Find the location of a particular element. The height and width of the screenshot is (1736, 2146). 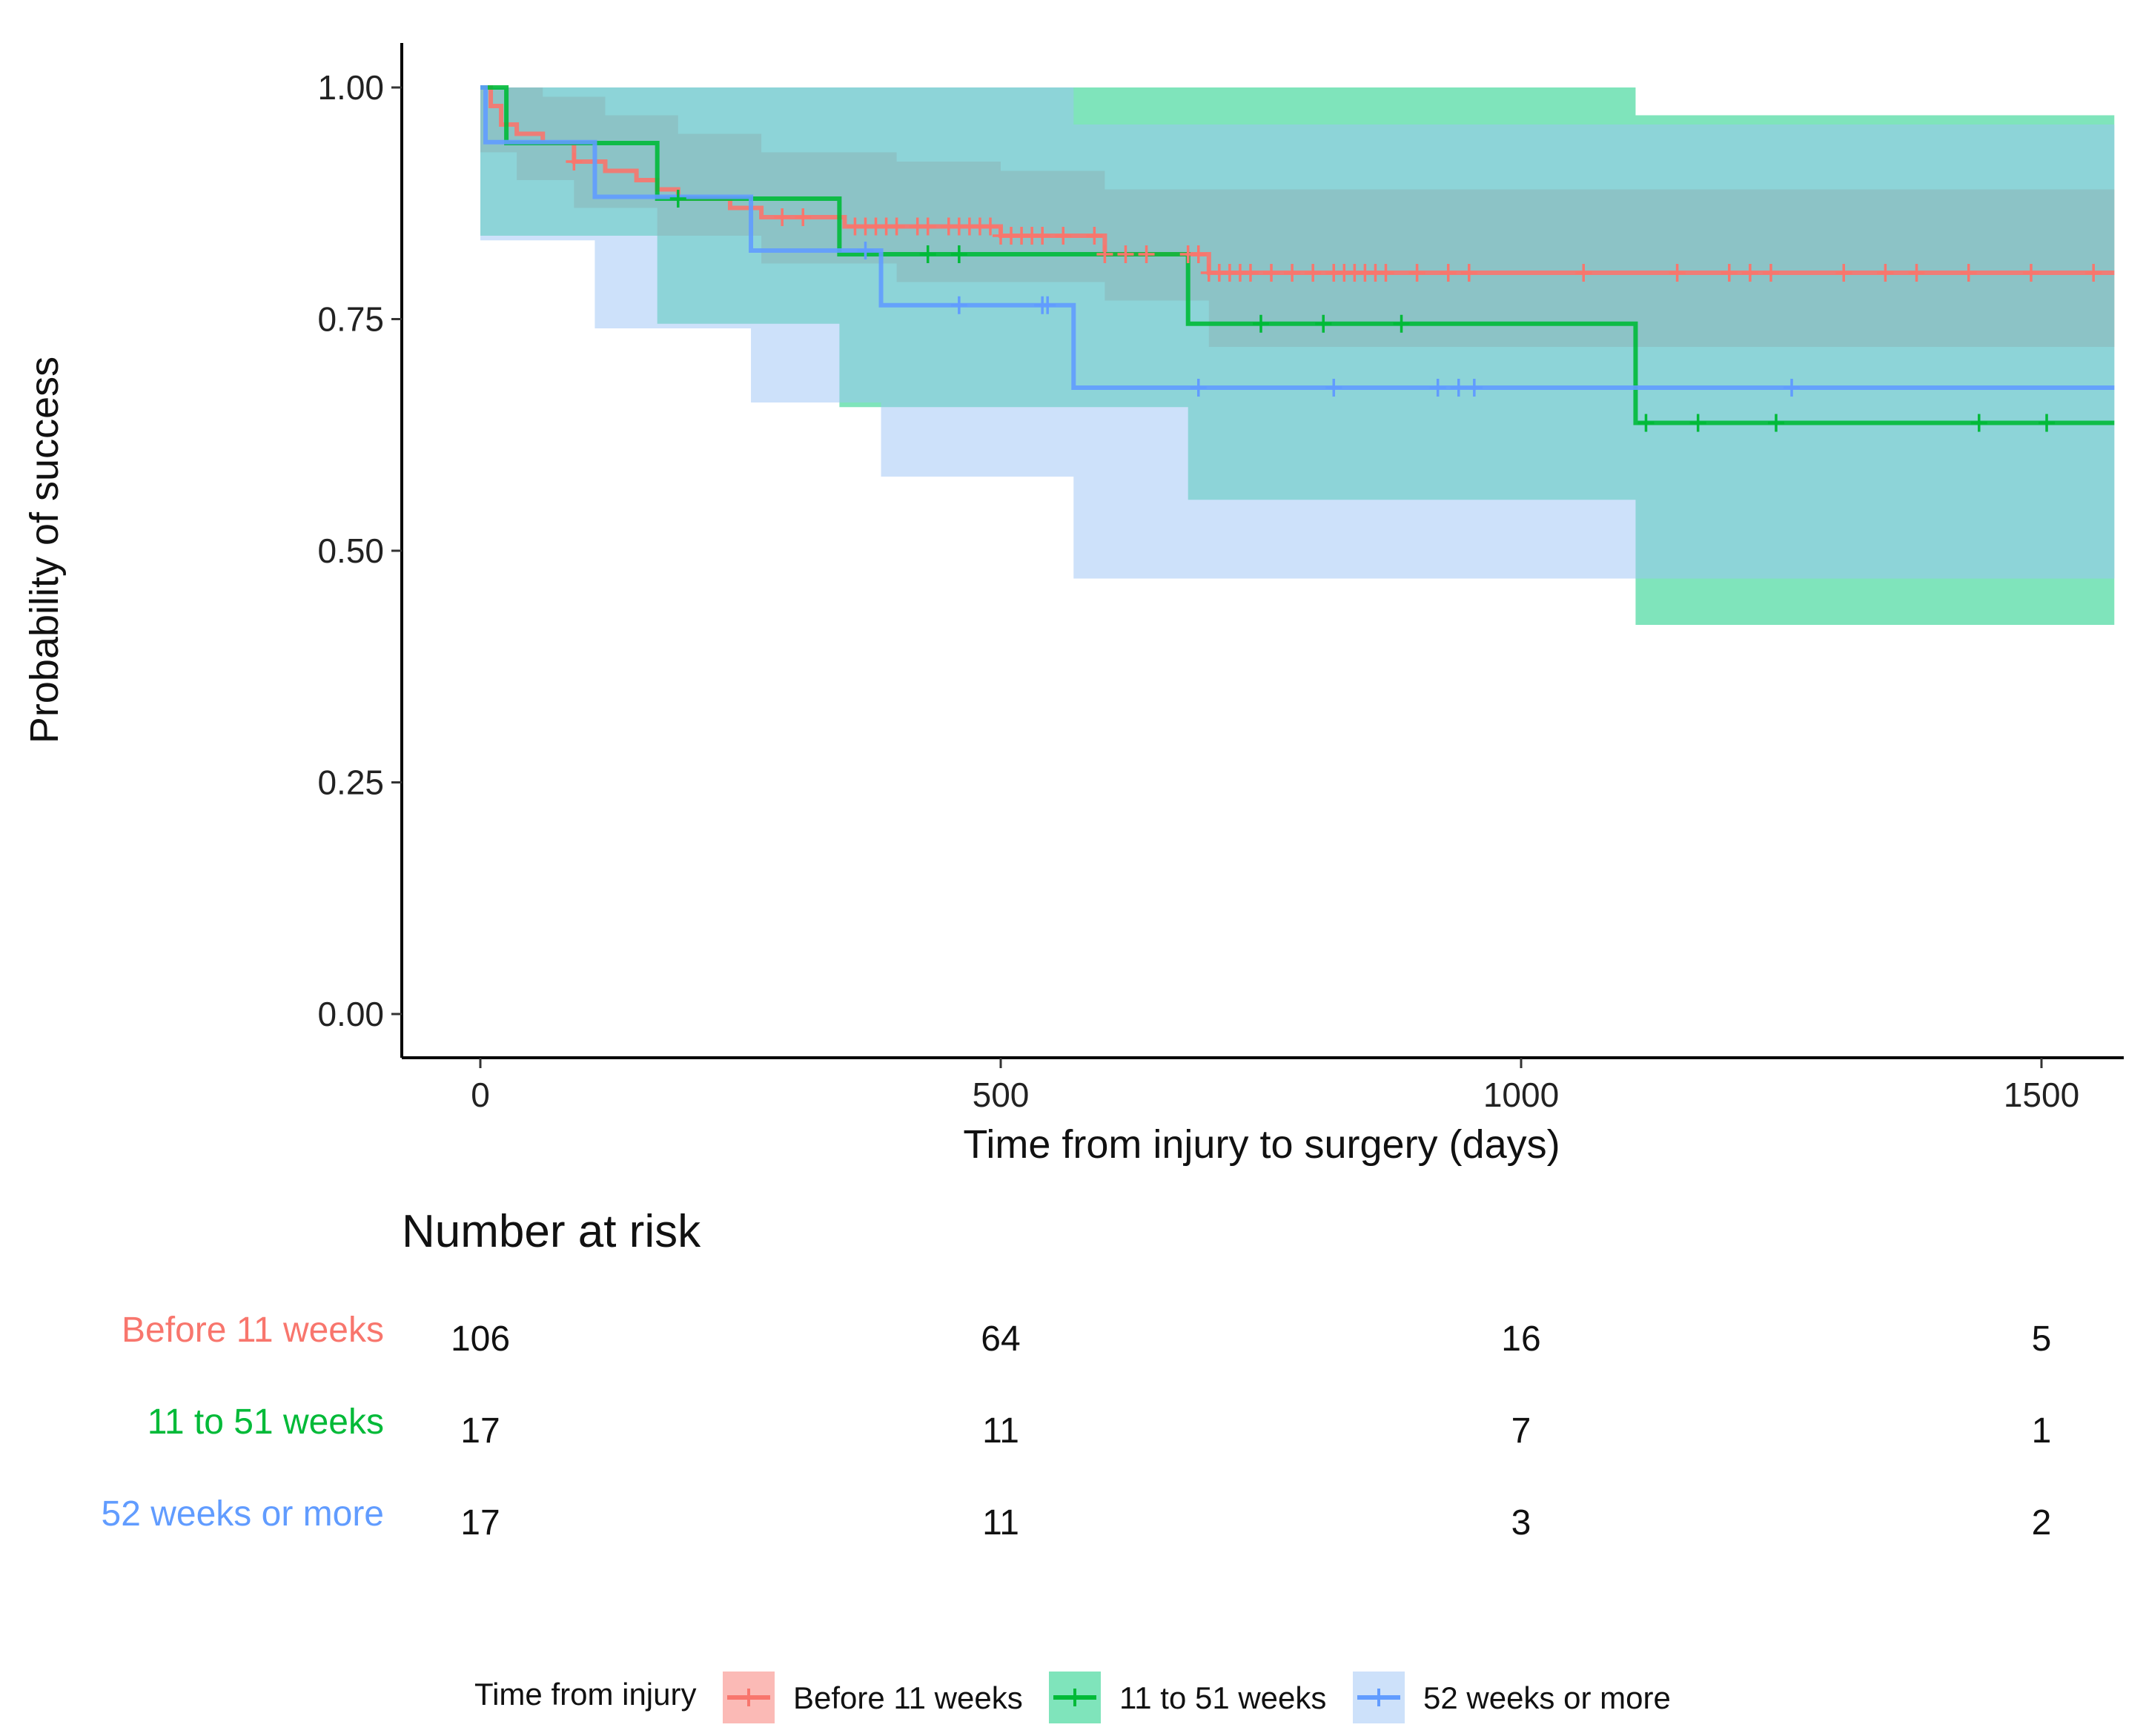

legend-title: Time from injury is located at coordinates (585, 1694).